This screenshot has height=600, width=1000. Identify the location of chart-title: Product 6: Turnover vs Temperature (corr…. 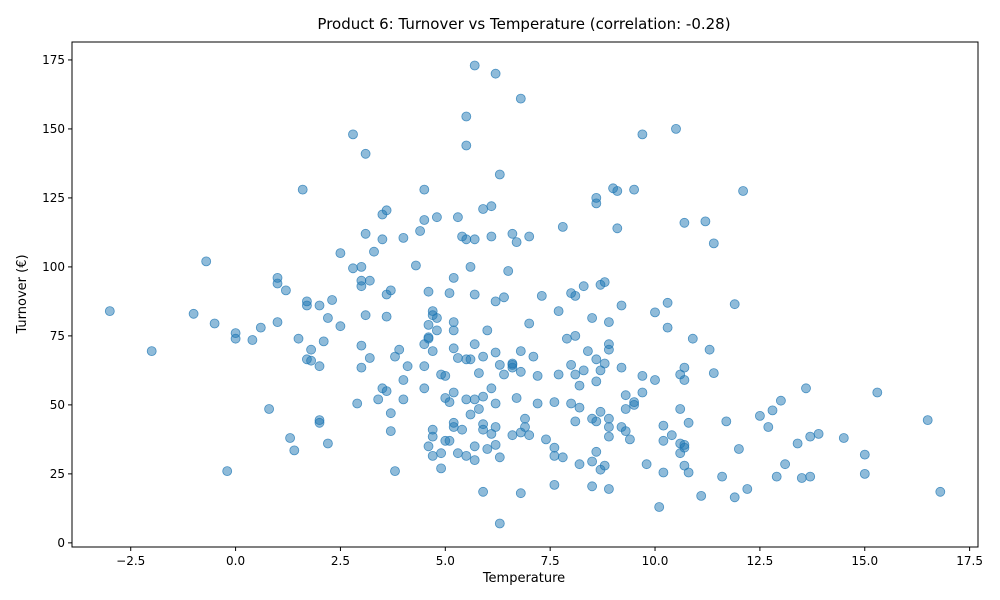
(523, 24).